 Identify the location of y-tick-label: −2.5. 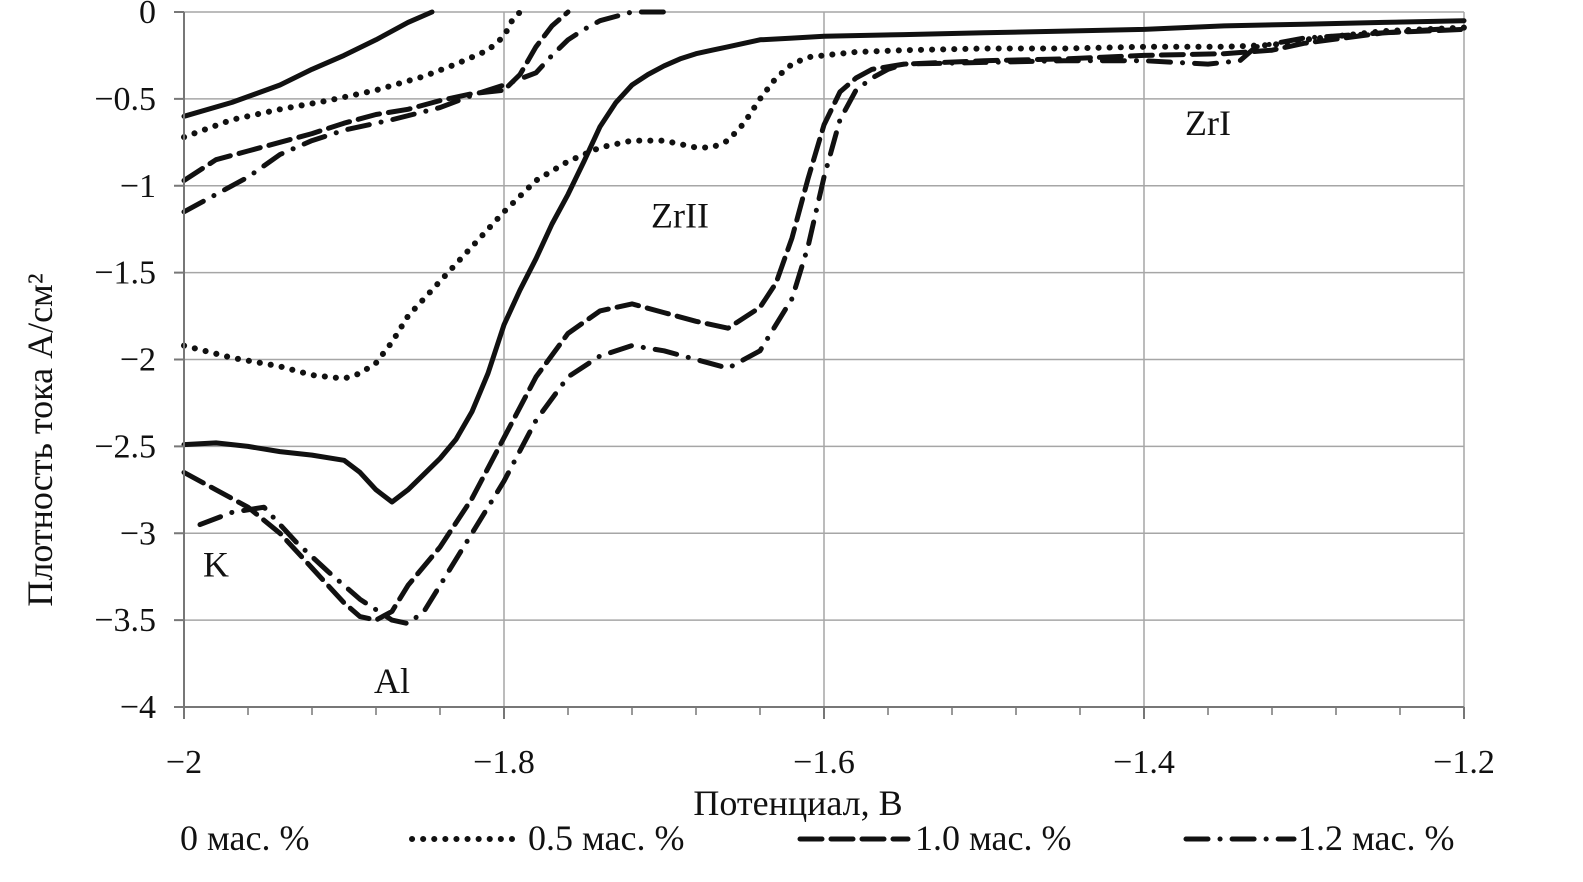
(125, 446).